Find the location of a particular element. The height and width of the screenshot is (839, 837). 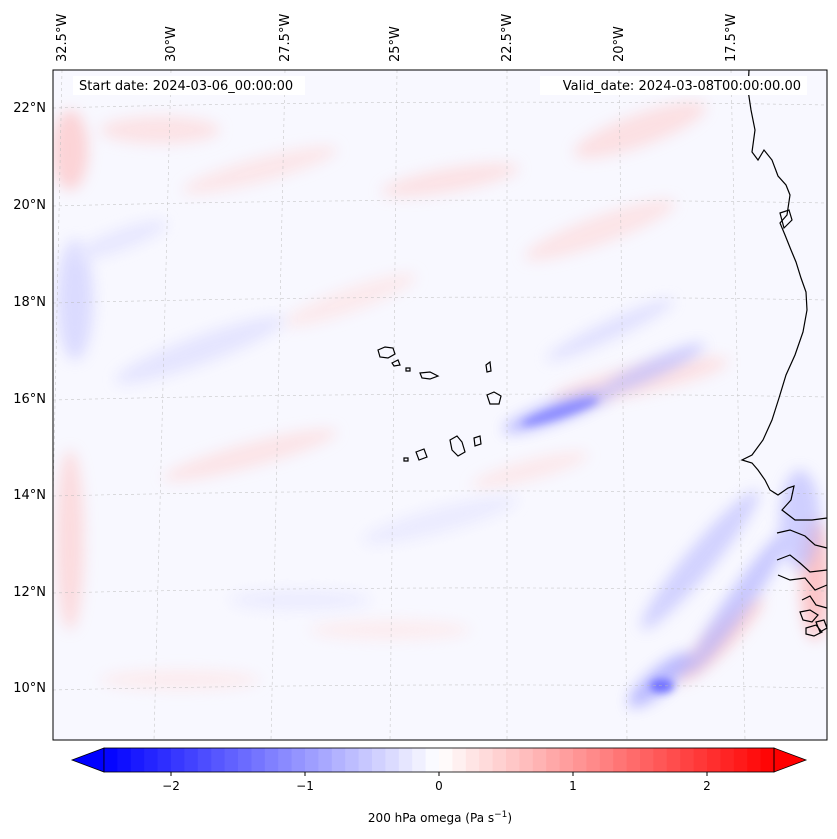

colorbar: −2 −1 0 1 2 200 hPa omega (Pa s−1) is located at coordinates (439, 786).